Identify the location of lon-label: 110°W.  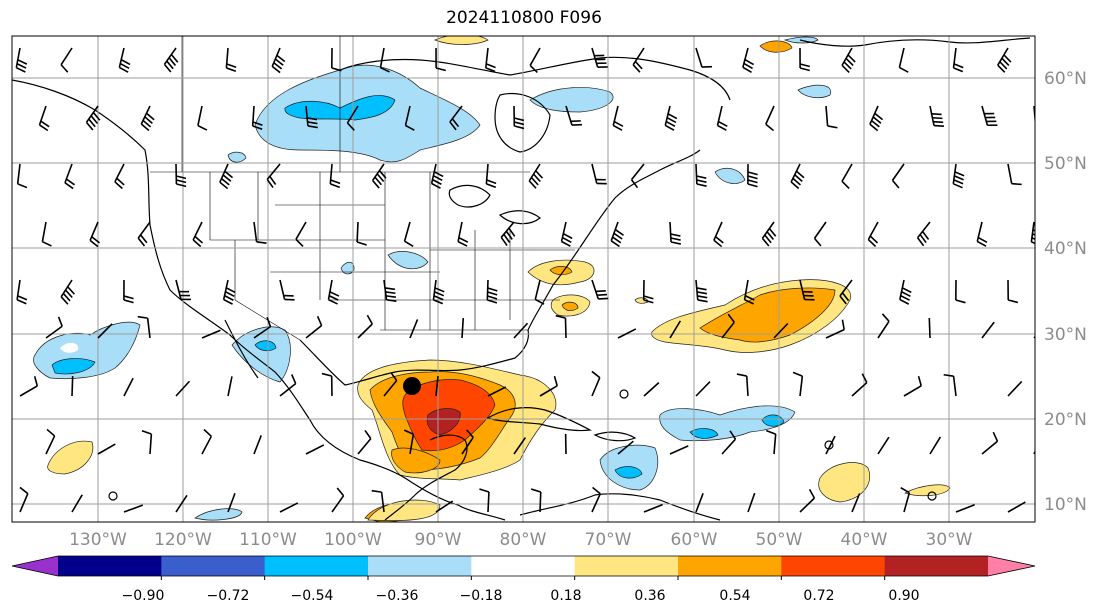
(268, 540).